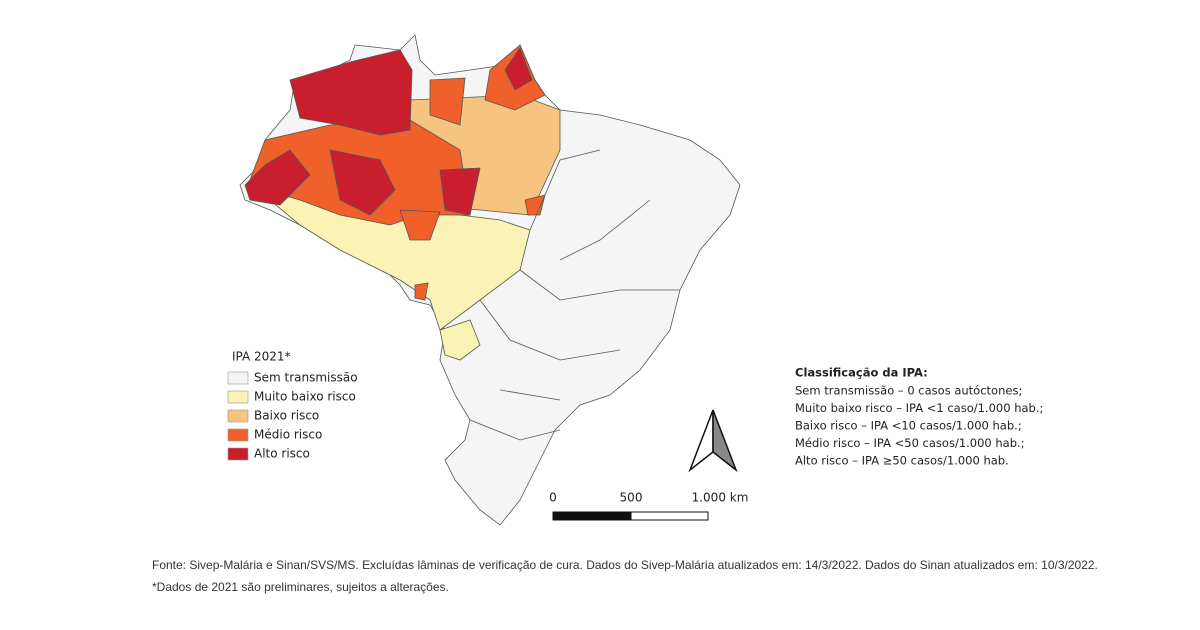 This screenshot has height=630, width=1200. Describe the element at coordinates (720, 498) in the screenshot. I see `scale-label: 1.000 km` at that location.